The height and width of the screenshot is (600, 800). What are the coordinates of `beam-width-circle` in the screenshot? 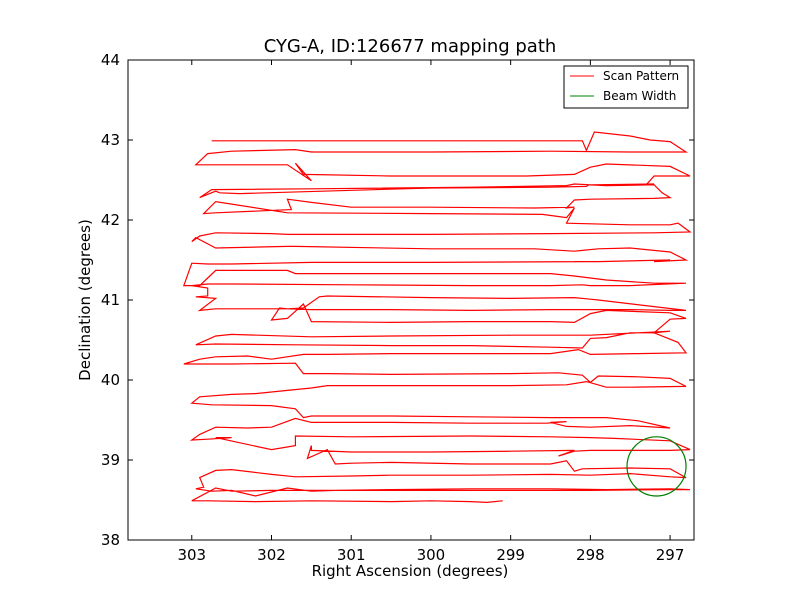 It's located at (656, 466).